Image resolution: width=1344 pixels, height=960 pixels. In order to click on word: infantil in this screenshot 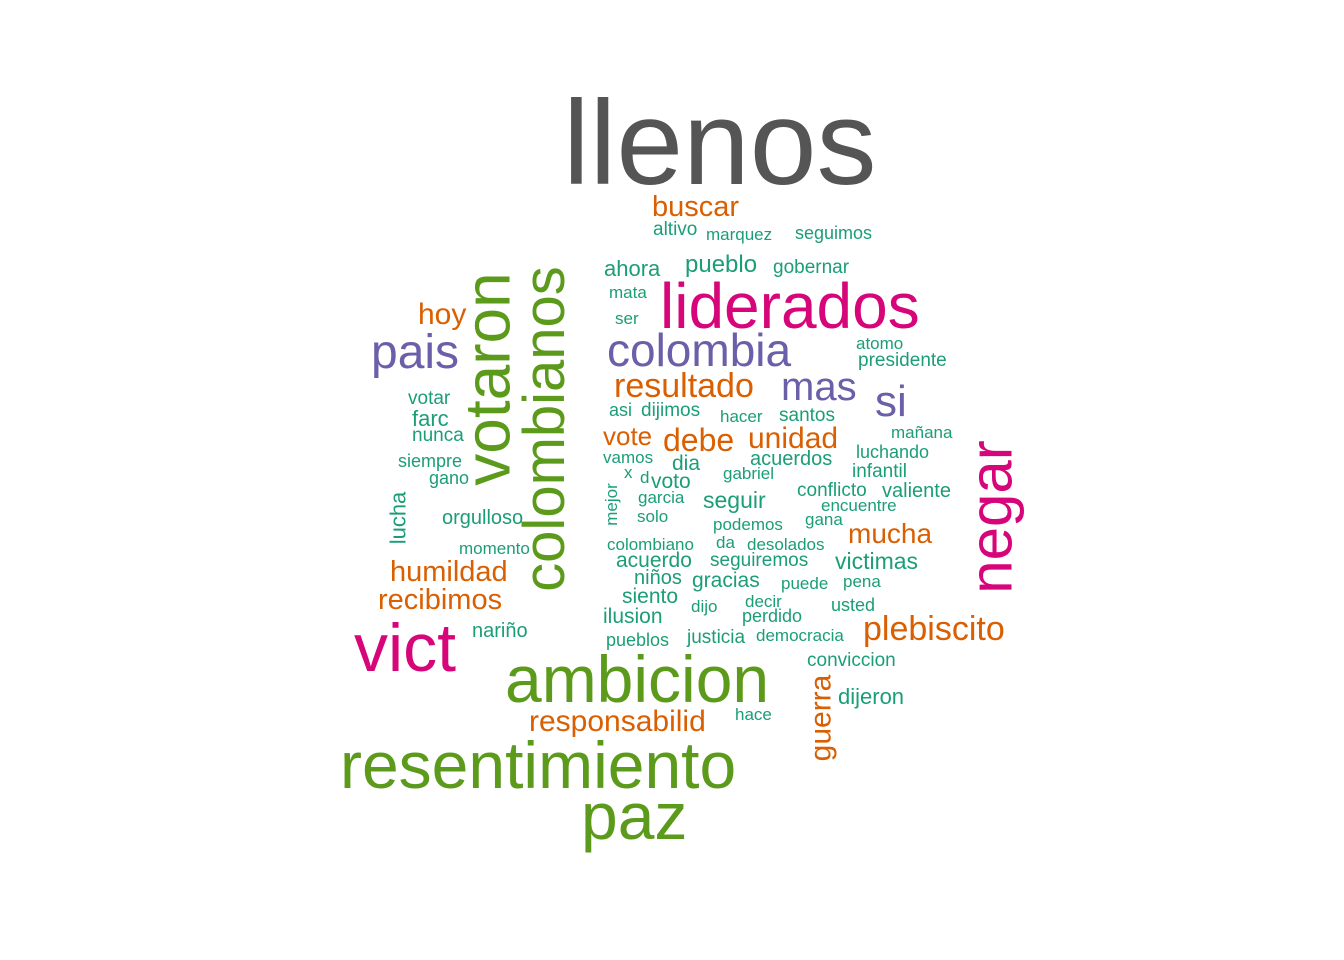, I will do `click(879, 471)`.